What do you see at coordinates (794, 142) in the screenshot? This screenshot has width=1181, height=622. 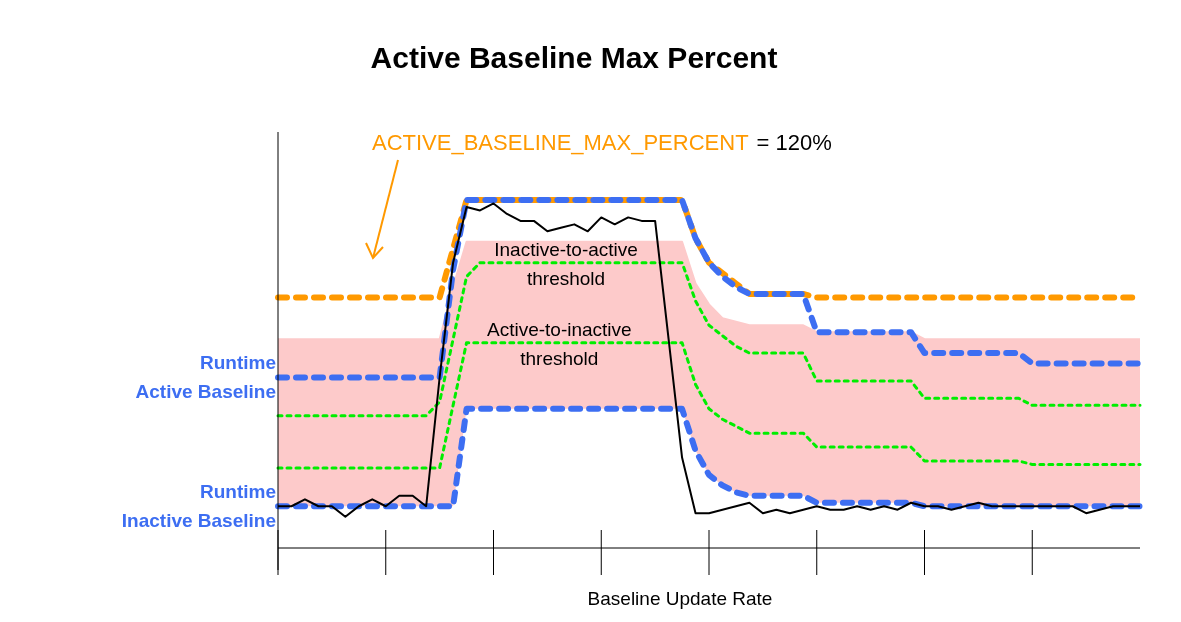 I see `text: = 120%` at bounding box center [794, 142].